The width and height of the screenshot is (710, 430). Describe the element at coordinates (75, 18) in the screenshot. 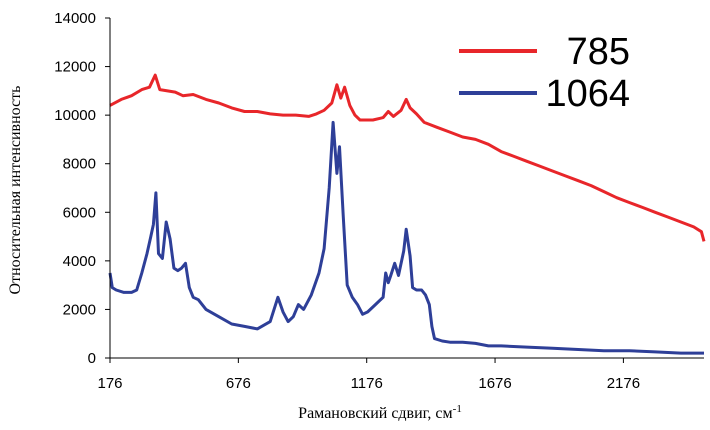

I see `y-tick-label: 14000` at that location.